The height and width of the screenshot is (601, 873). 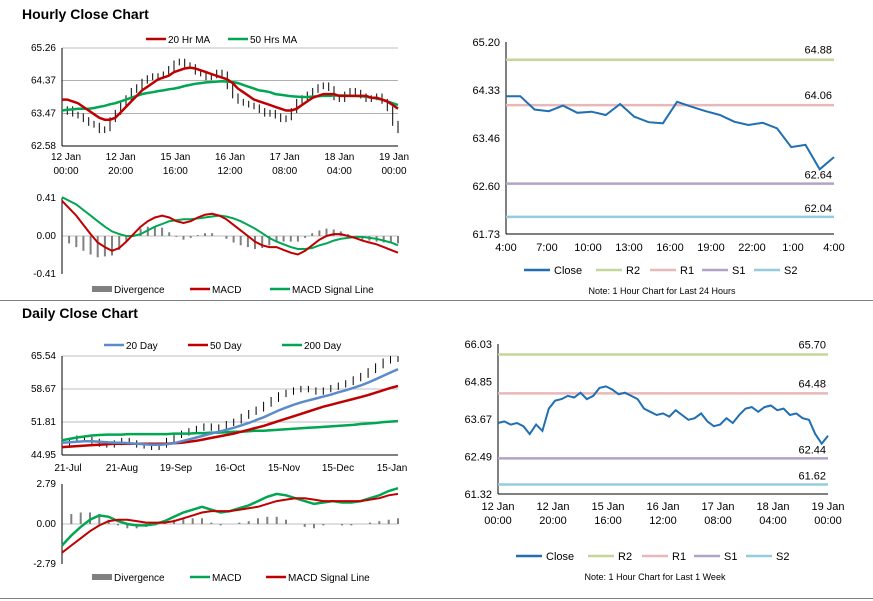 I want to click on r1-level-label: 64.06, so click(x=818, y=96).